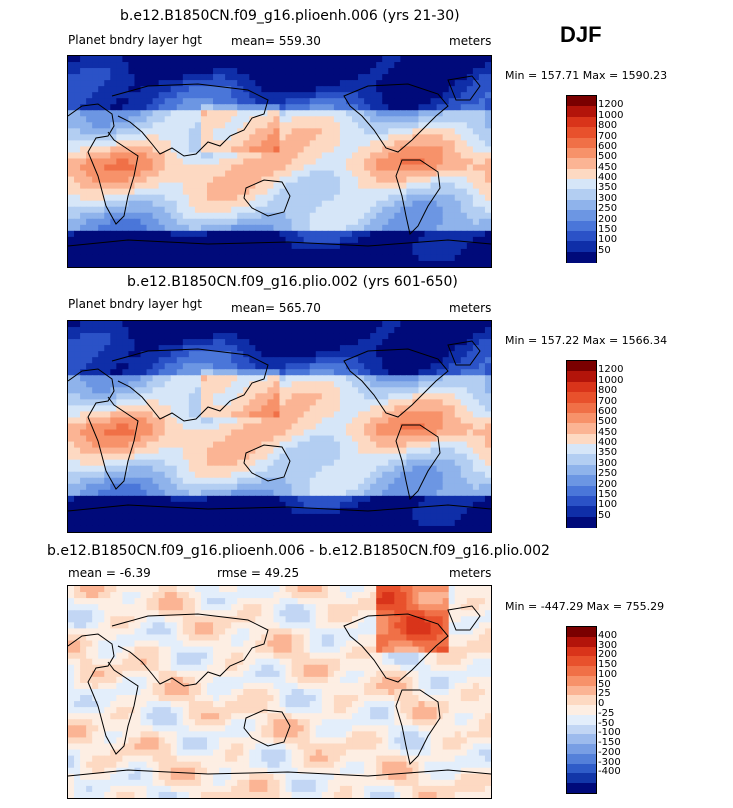 Image resolution: width=733 pixels, height=808 pixels. I want to click on colorbar-level-label: 0, so click(601, 704).